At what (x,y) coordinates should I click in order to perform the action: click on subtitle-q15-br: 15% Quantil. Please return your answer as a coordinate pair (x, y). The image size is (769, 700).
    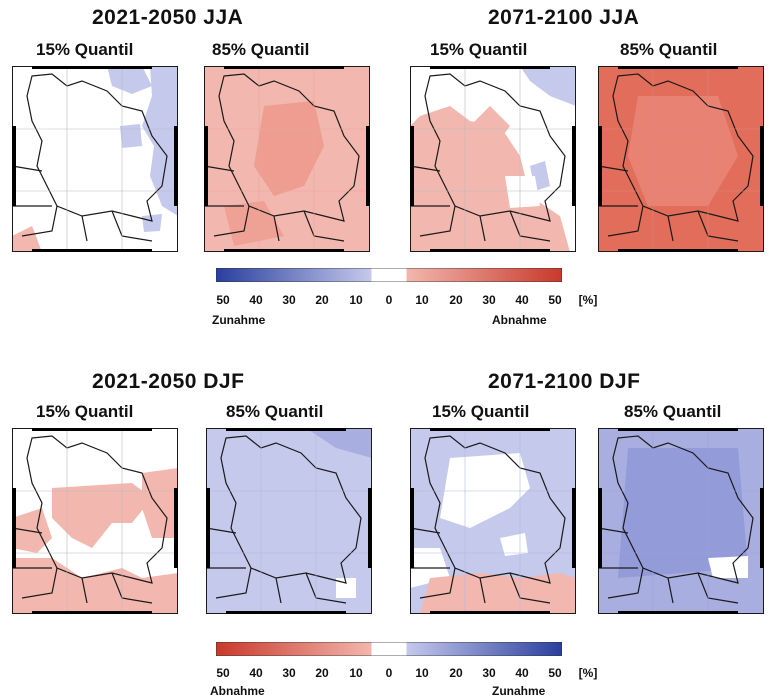
    Looking at the image, I should click on (481, 411).